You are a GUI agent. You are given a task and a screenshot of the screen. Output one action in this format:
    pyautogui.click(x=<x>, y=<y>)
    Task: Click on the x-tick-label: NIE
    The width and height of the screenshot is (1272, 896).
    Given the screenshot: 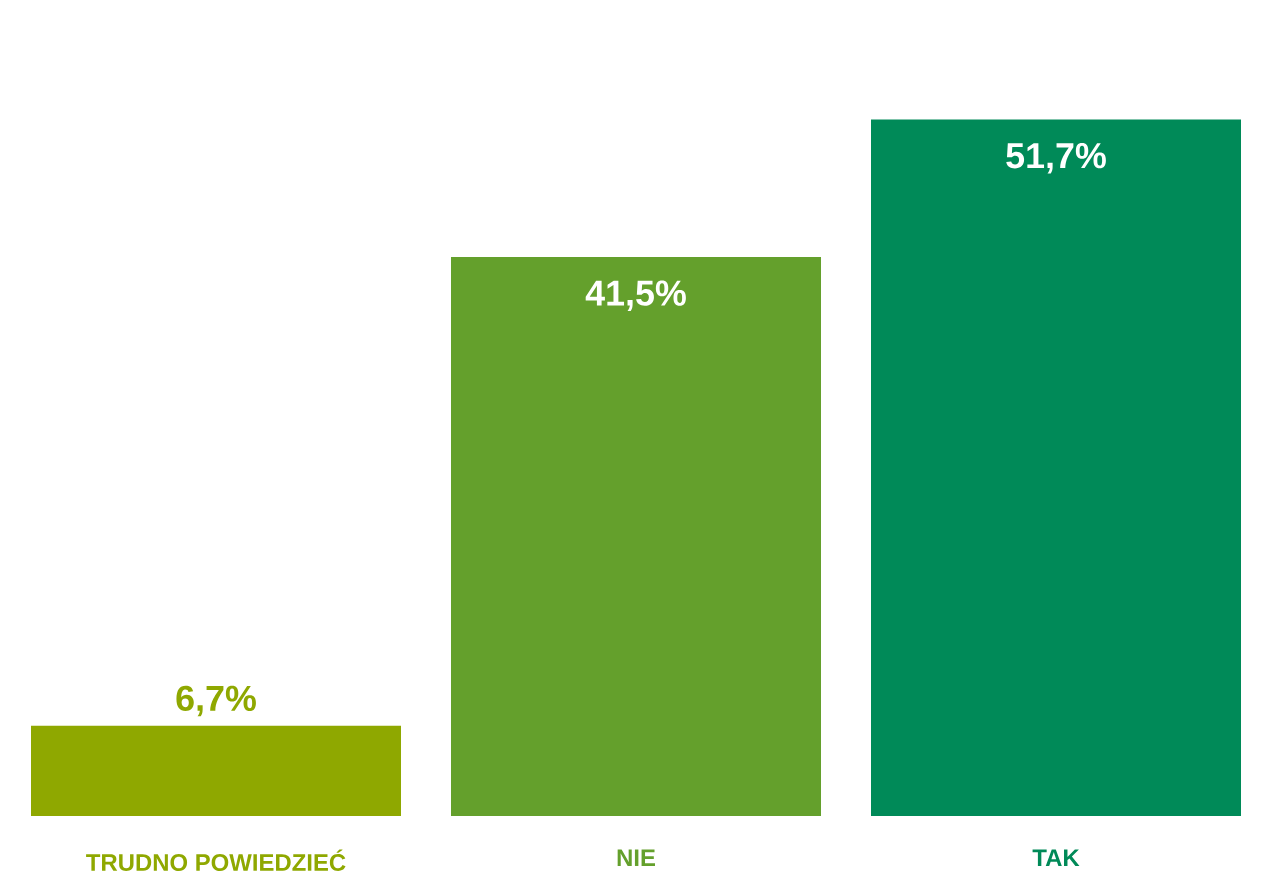 What is the action you would take?
    pyautogui.click(x=636, y=857)
    